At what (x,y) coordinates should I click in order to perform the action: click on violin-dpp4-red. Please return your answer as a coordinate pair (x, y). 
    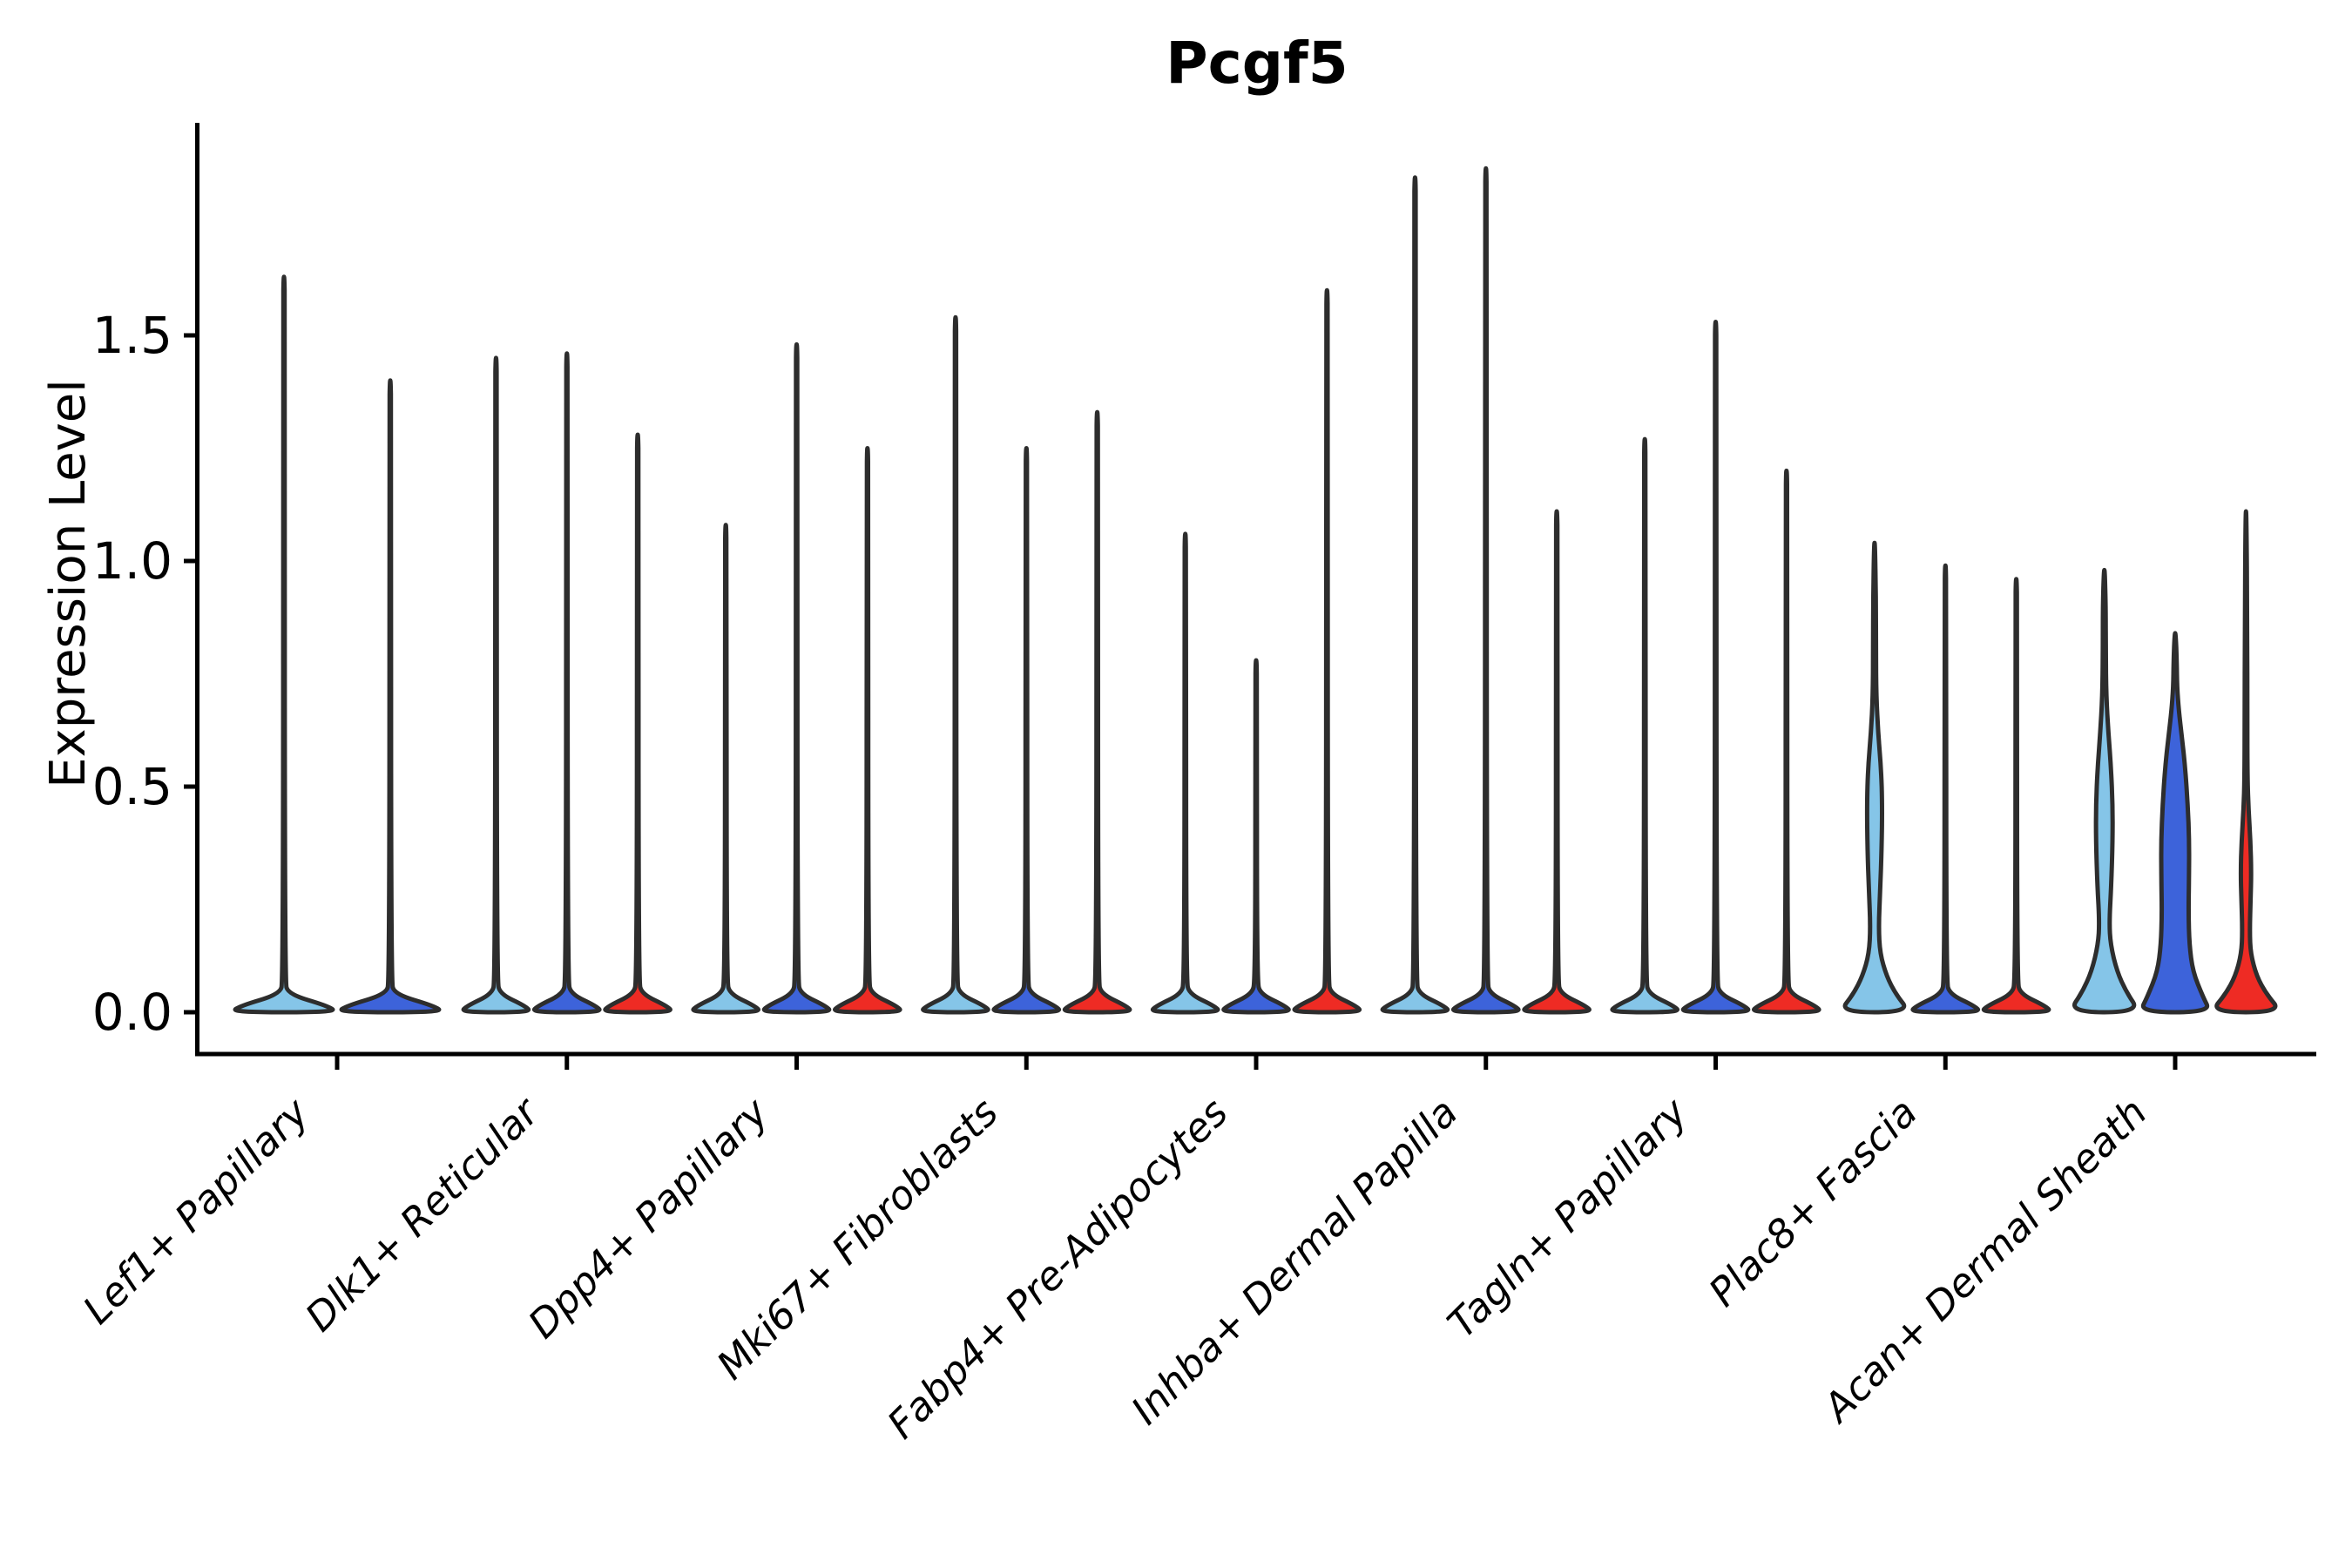
    Looking at the image, I should click on (867, 731).